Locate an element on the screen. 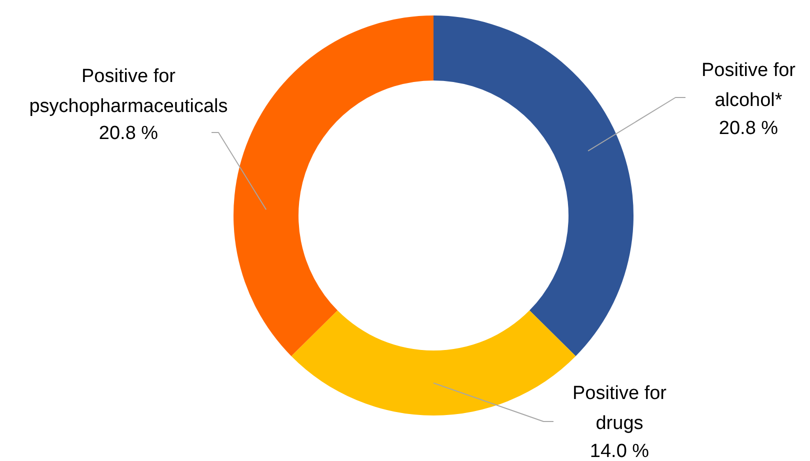 The width and height of the screenshot is (810, 461). data-label: 14.0 % is located at coordinates (620, 451).